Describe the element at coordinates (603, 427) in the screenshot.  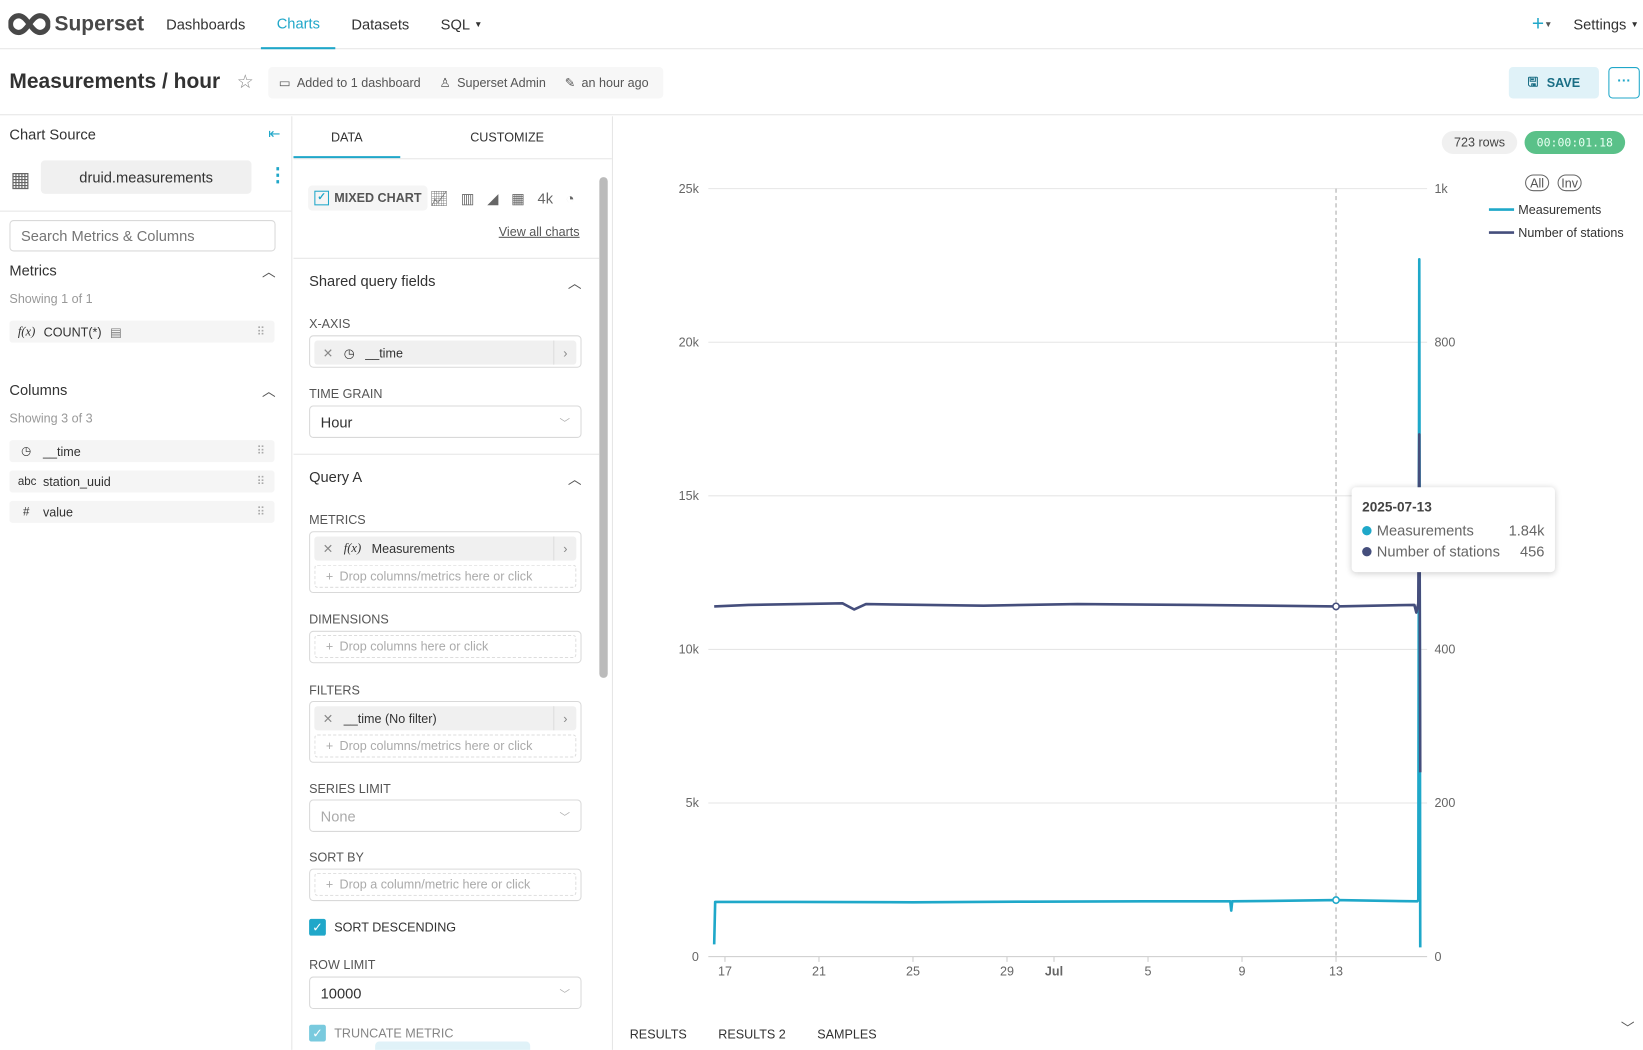
I see `scrollbar` at that location.